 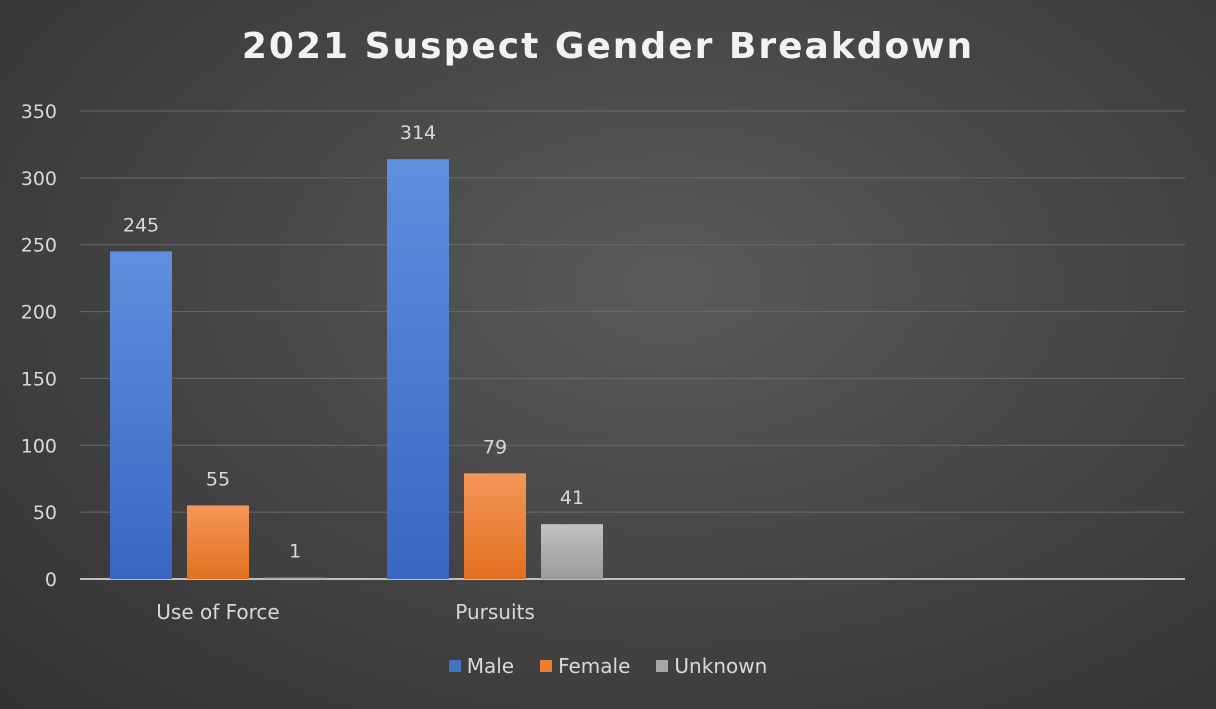 I want to click on bar-male-use-of-force, so click(x=141, y=415).